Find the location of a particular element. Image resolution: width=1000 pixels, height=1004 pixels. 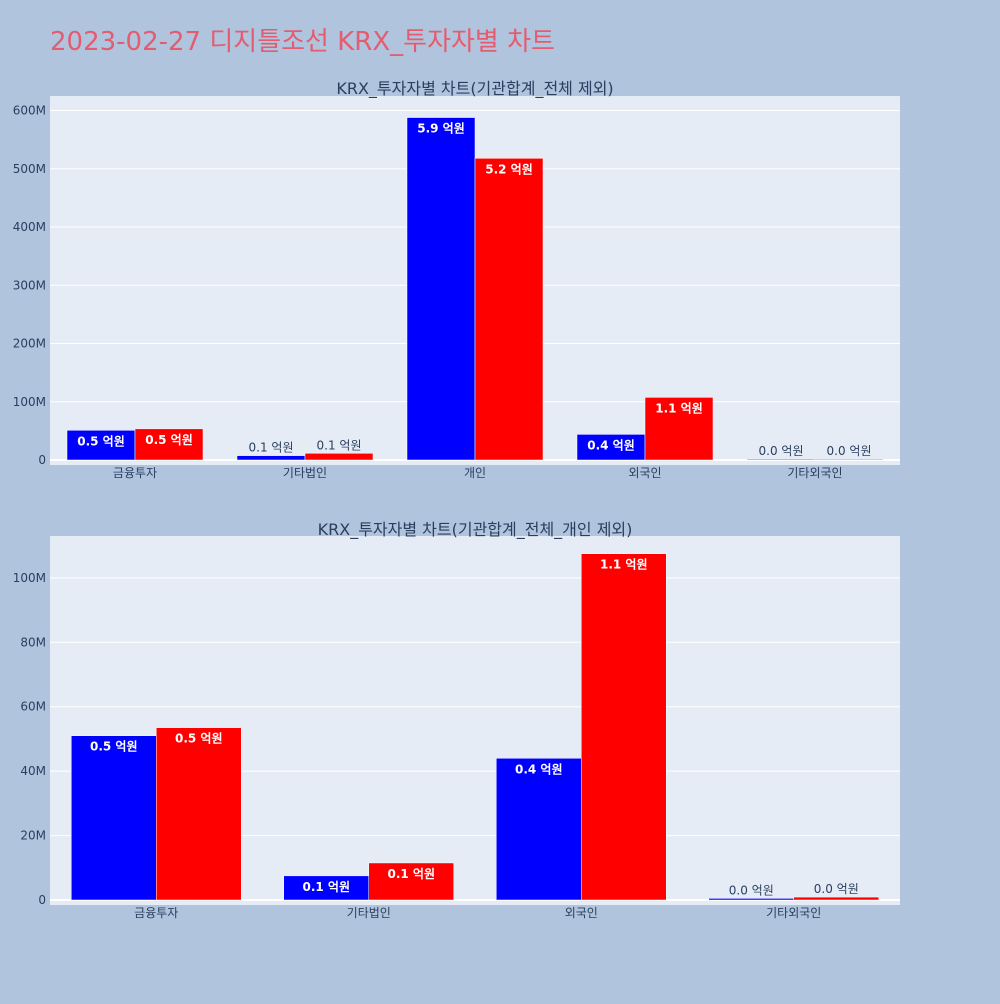

data-label: 5.2 억원 is located at coordinates (509, 169).